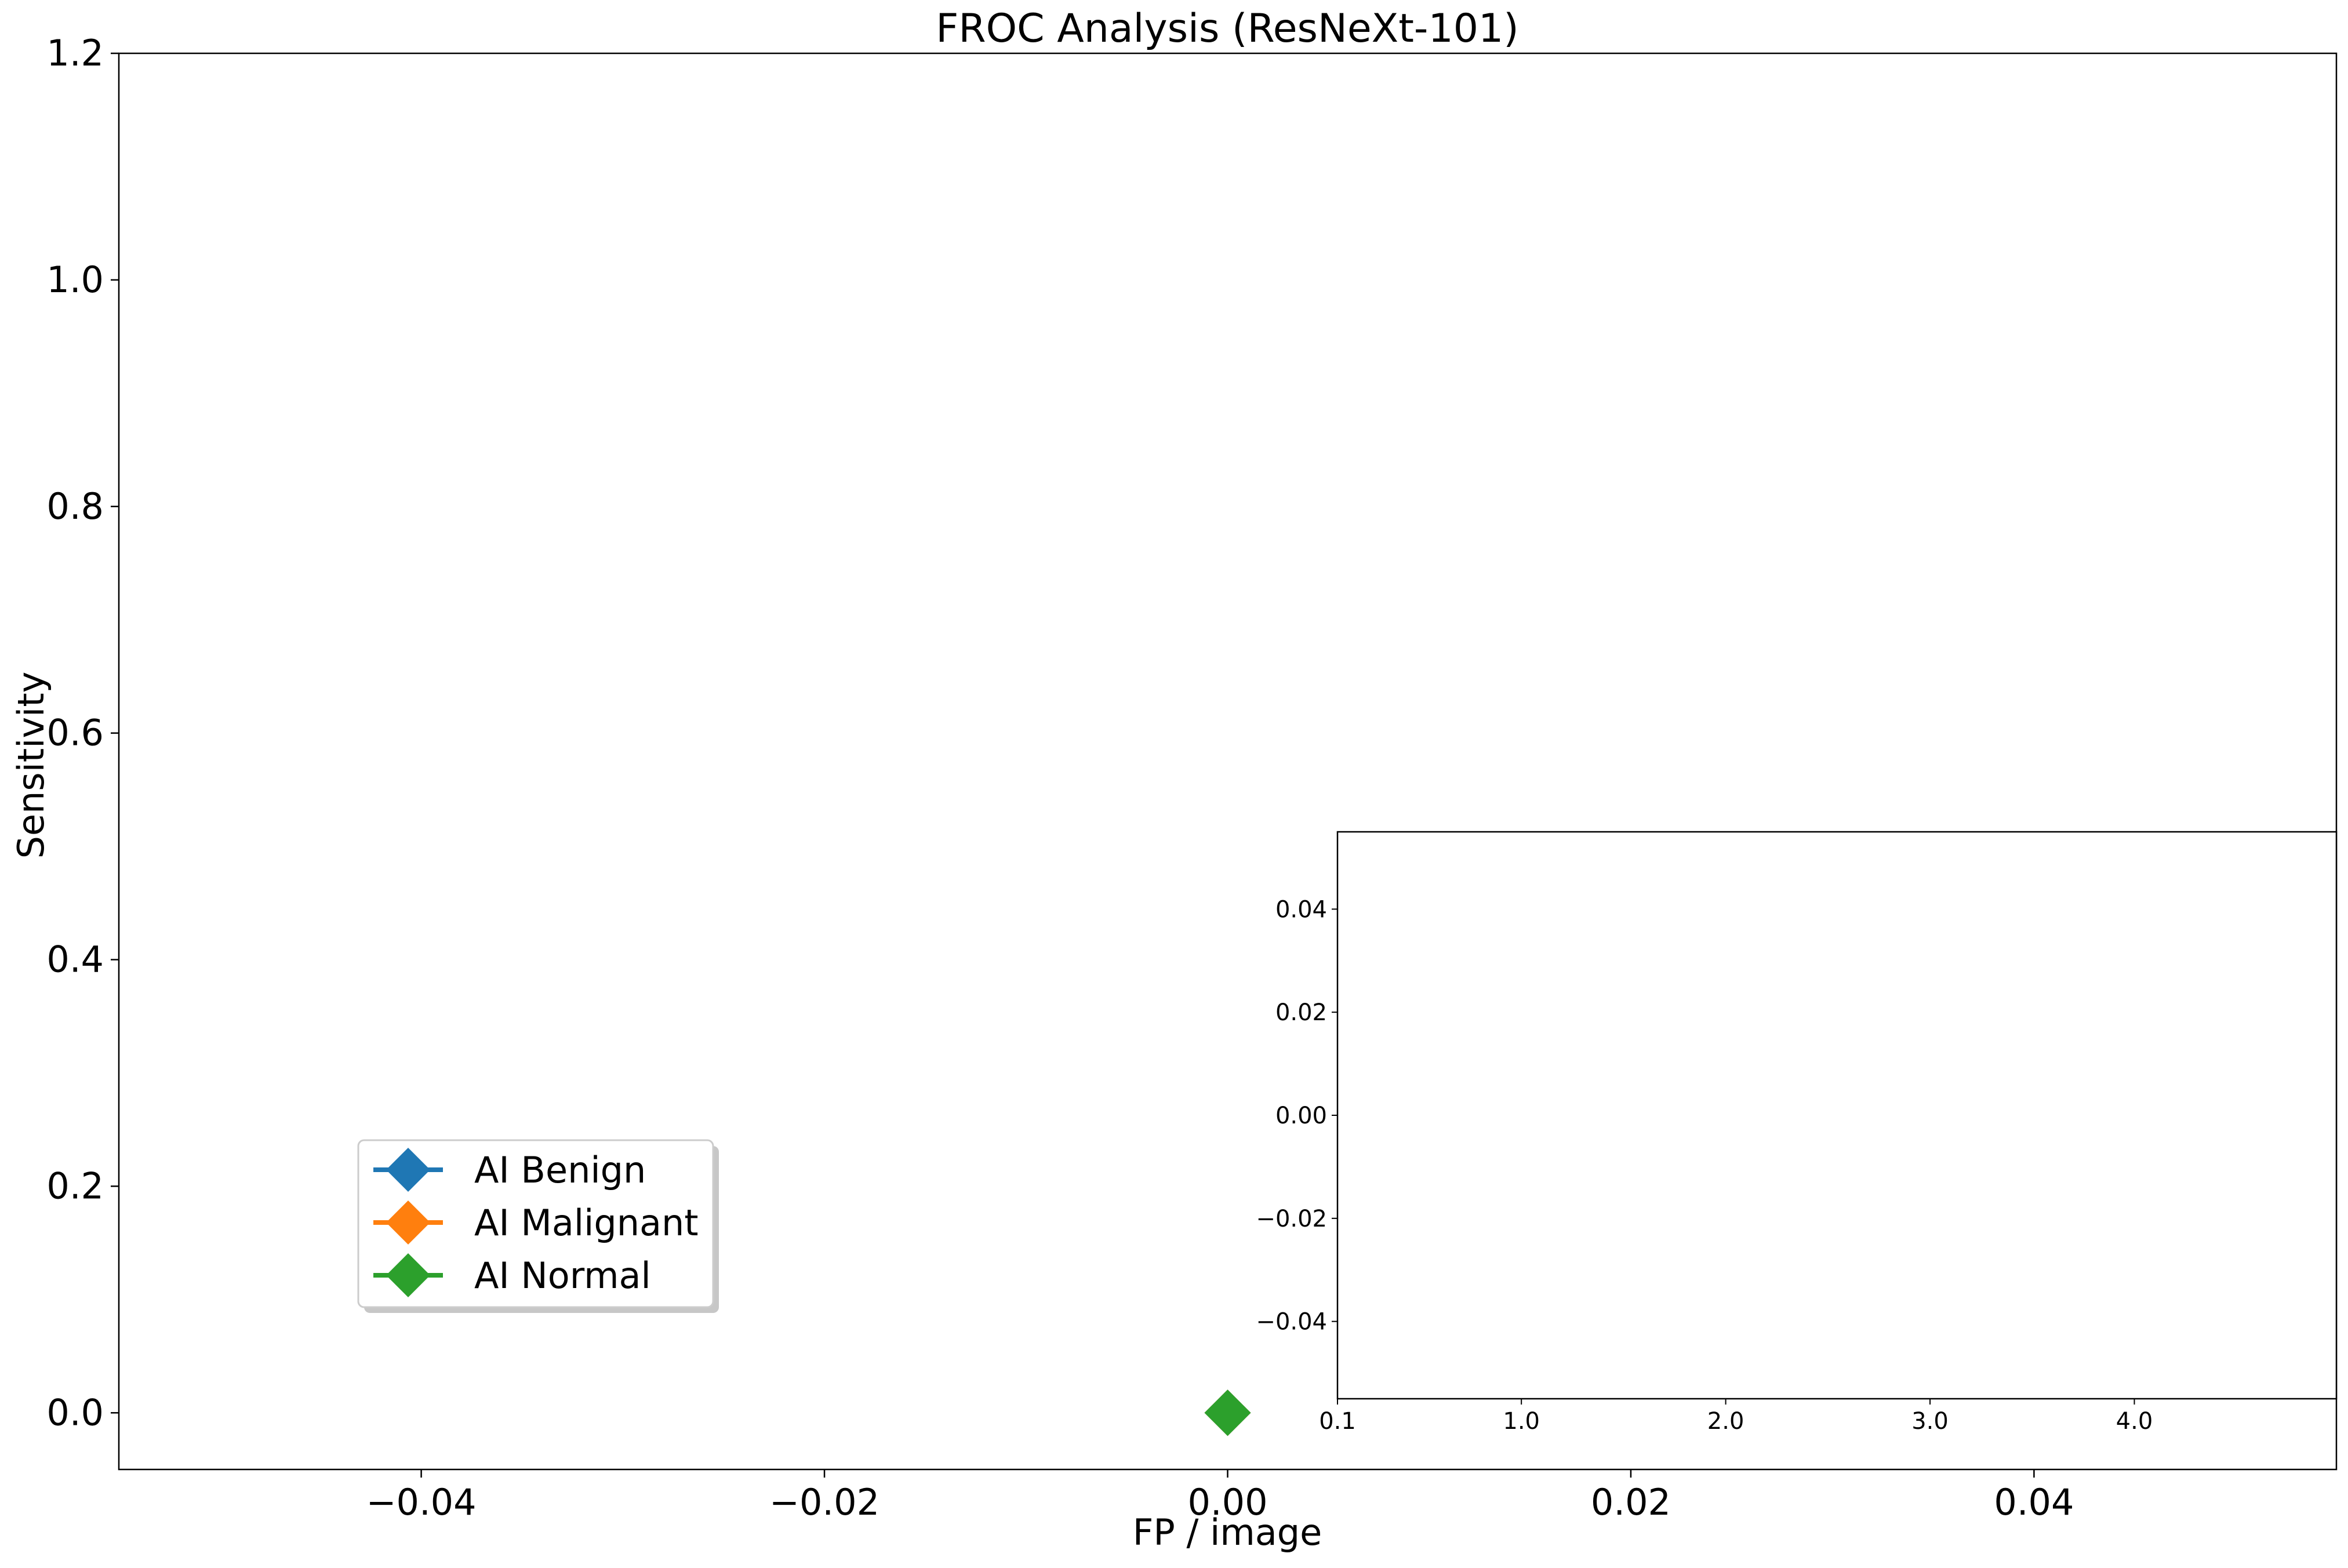  I want to click on legend-label-ai-benign: AI Benign, so click(560, 1170).